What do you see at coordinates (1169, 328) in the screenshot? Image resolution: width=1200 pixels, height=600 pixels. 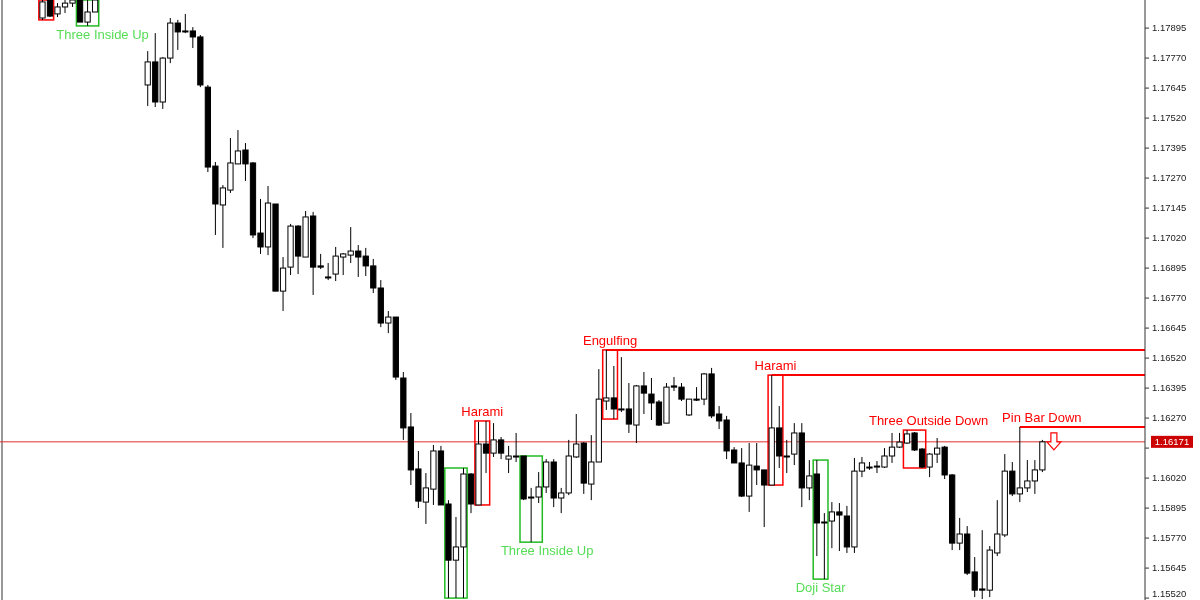 I see `y-tick-label: 1.16645` at bounding box center [1169, 328].